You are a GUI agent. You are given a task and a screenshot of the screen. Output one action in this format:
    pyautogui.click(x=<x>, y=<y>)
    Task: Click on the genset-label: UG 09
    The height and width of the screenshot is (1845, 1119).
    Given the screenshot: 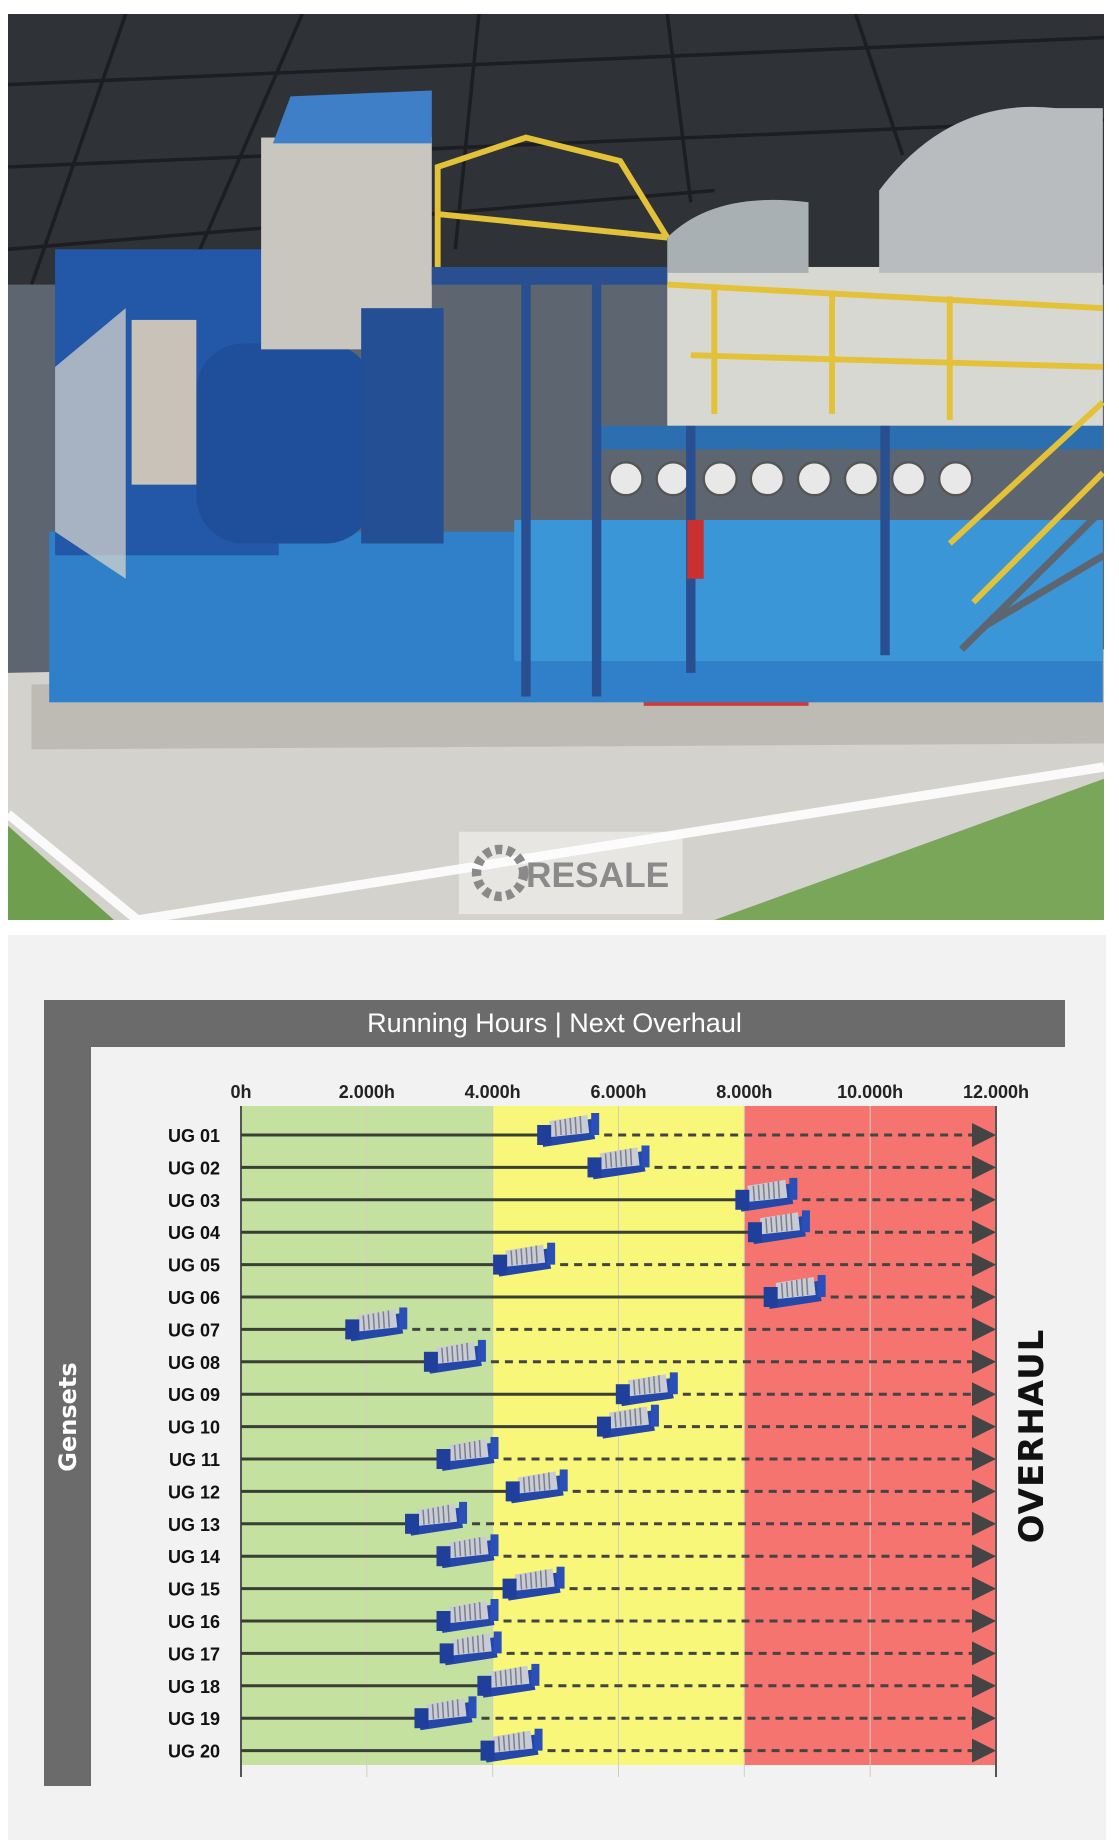 What is the action you would take?
    pyautogui.click(x=194, y=1395)
    